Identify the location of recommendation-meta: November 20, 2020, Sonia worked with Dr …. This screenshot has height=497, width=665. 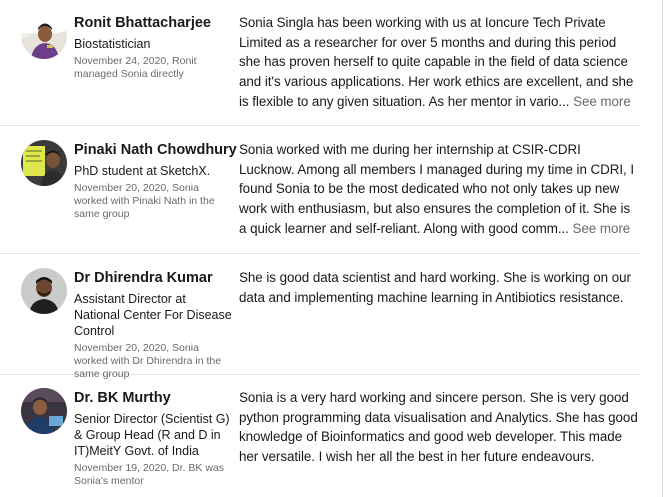
(148, 361).